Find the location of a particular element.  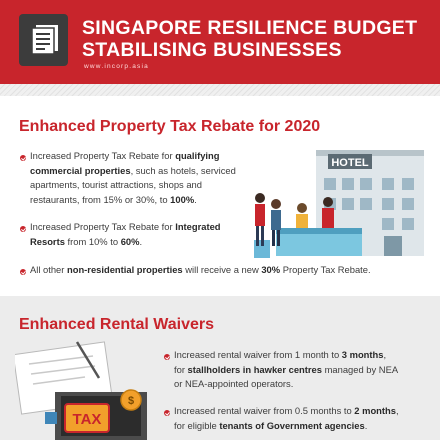

website-label: www.incorp.asia is located at coordinates (116, 66).